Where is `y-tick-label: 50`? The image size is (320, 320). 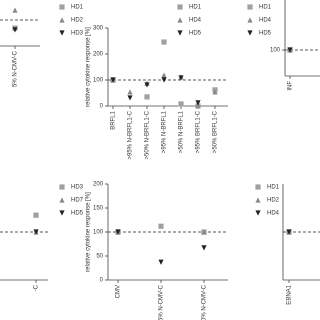 y-tick-label: 50 is located at coordinates (99, 257).